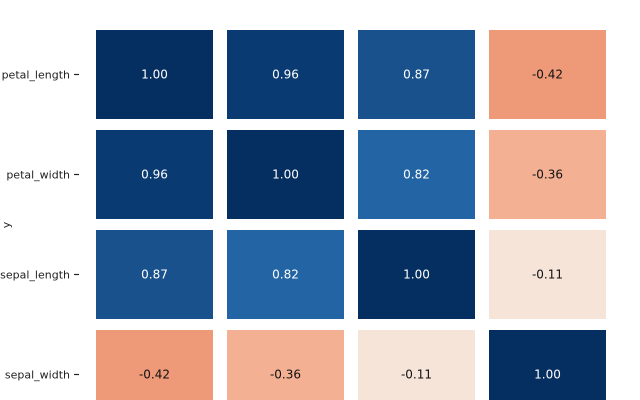 The width and height of the screenshot is (640, 400). What do you see at coordinates (38, 175) in the screenshot?
I see `y-tick-label: petal_width` at bounding box center [38, 175].